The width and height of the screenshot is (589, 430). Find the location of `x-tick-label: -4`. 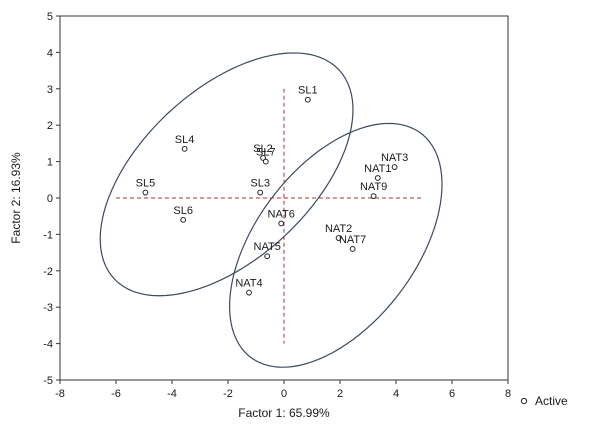

x-tick-label: -4 is located at coordinates (172, 394).